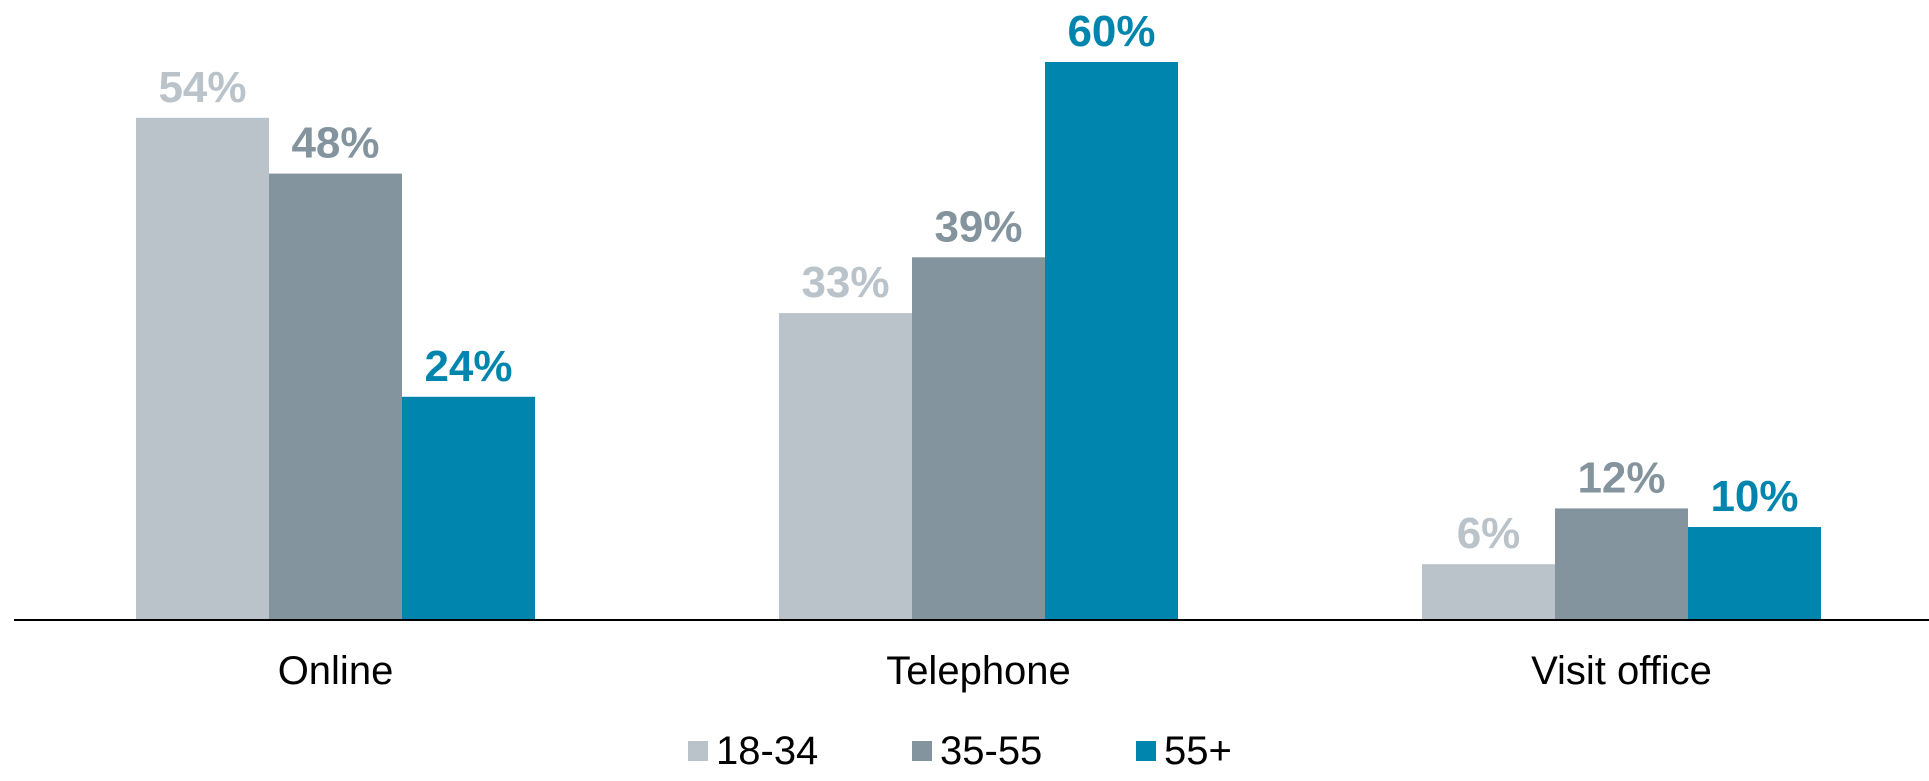 The height and width of the screenshot is (781, 1929). I want to click on value-label-visit-office-55: 10%, so click(1754, 496).